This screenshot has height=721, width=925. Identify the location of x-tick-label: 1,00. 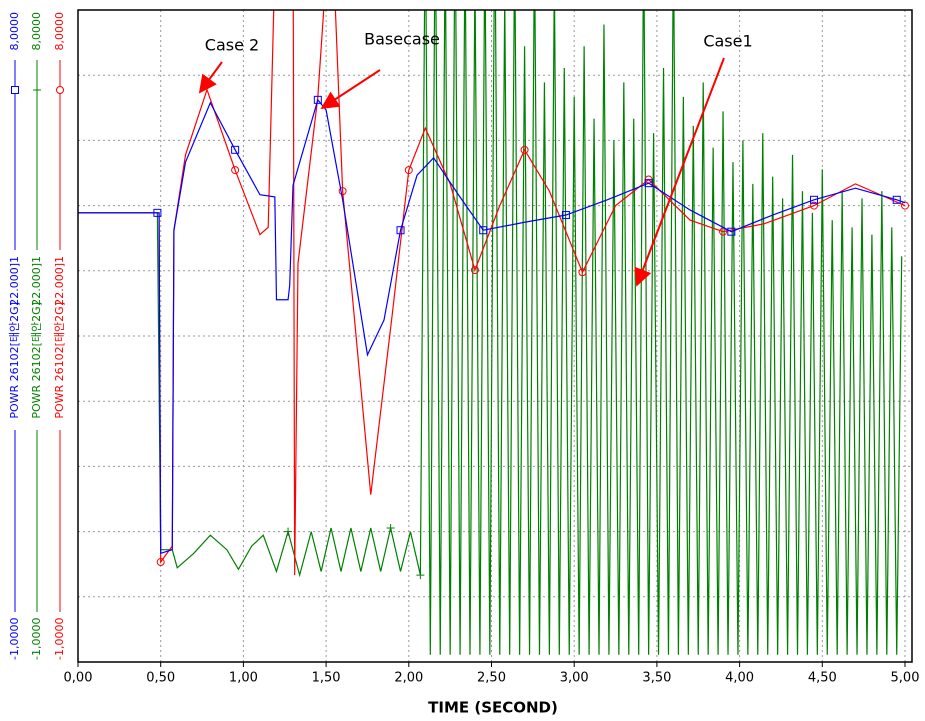
(243, 678).